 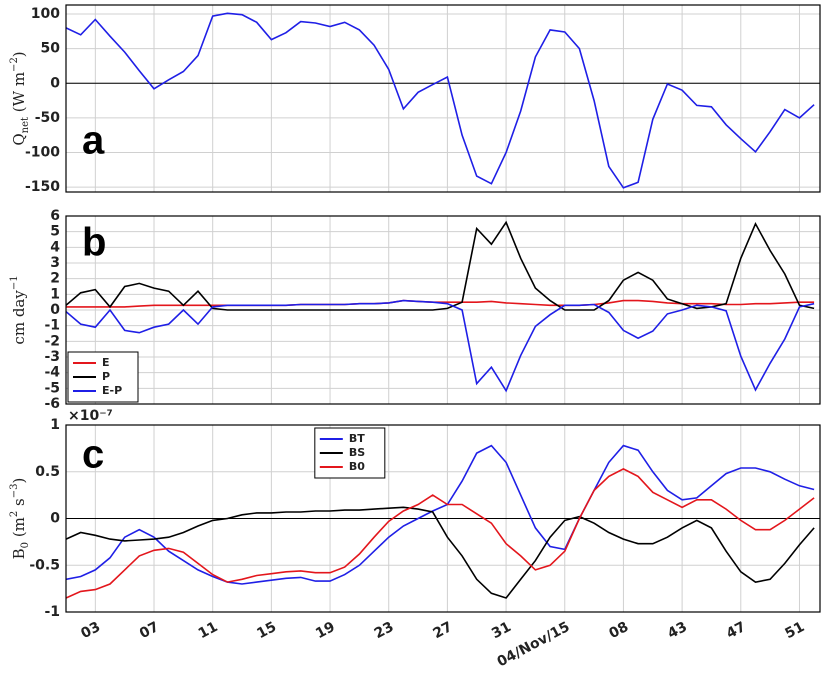 I want to click on y-tick-label: 0.5, so click(x=47, y=472).